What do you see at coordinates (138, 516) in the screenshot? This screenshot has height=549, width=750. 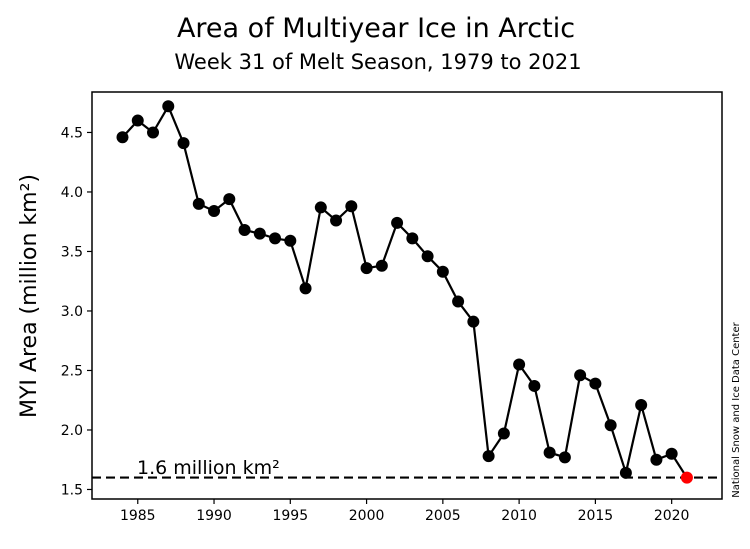 I see `x-tick-label: 1985` at bounding box center [138, 516].